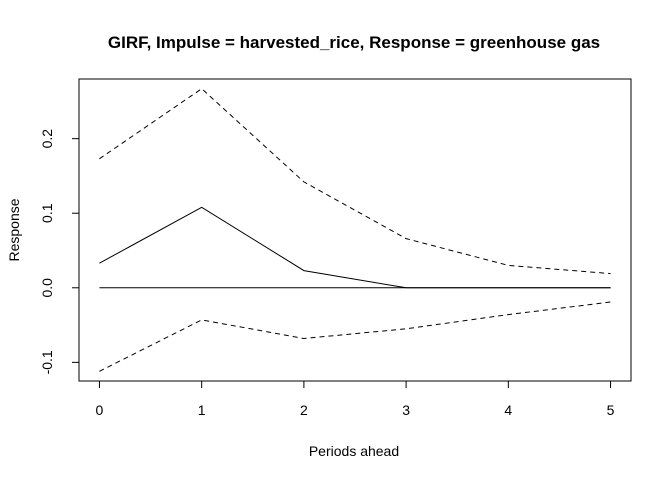 The height and width of the screenshot is (480, 672). Describe the element at coordinates (47, 362) in the screenshot. I see `y-tick-label: -0.1` at that location.